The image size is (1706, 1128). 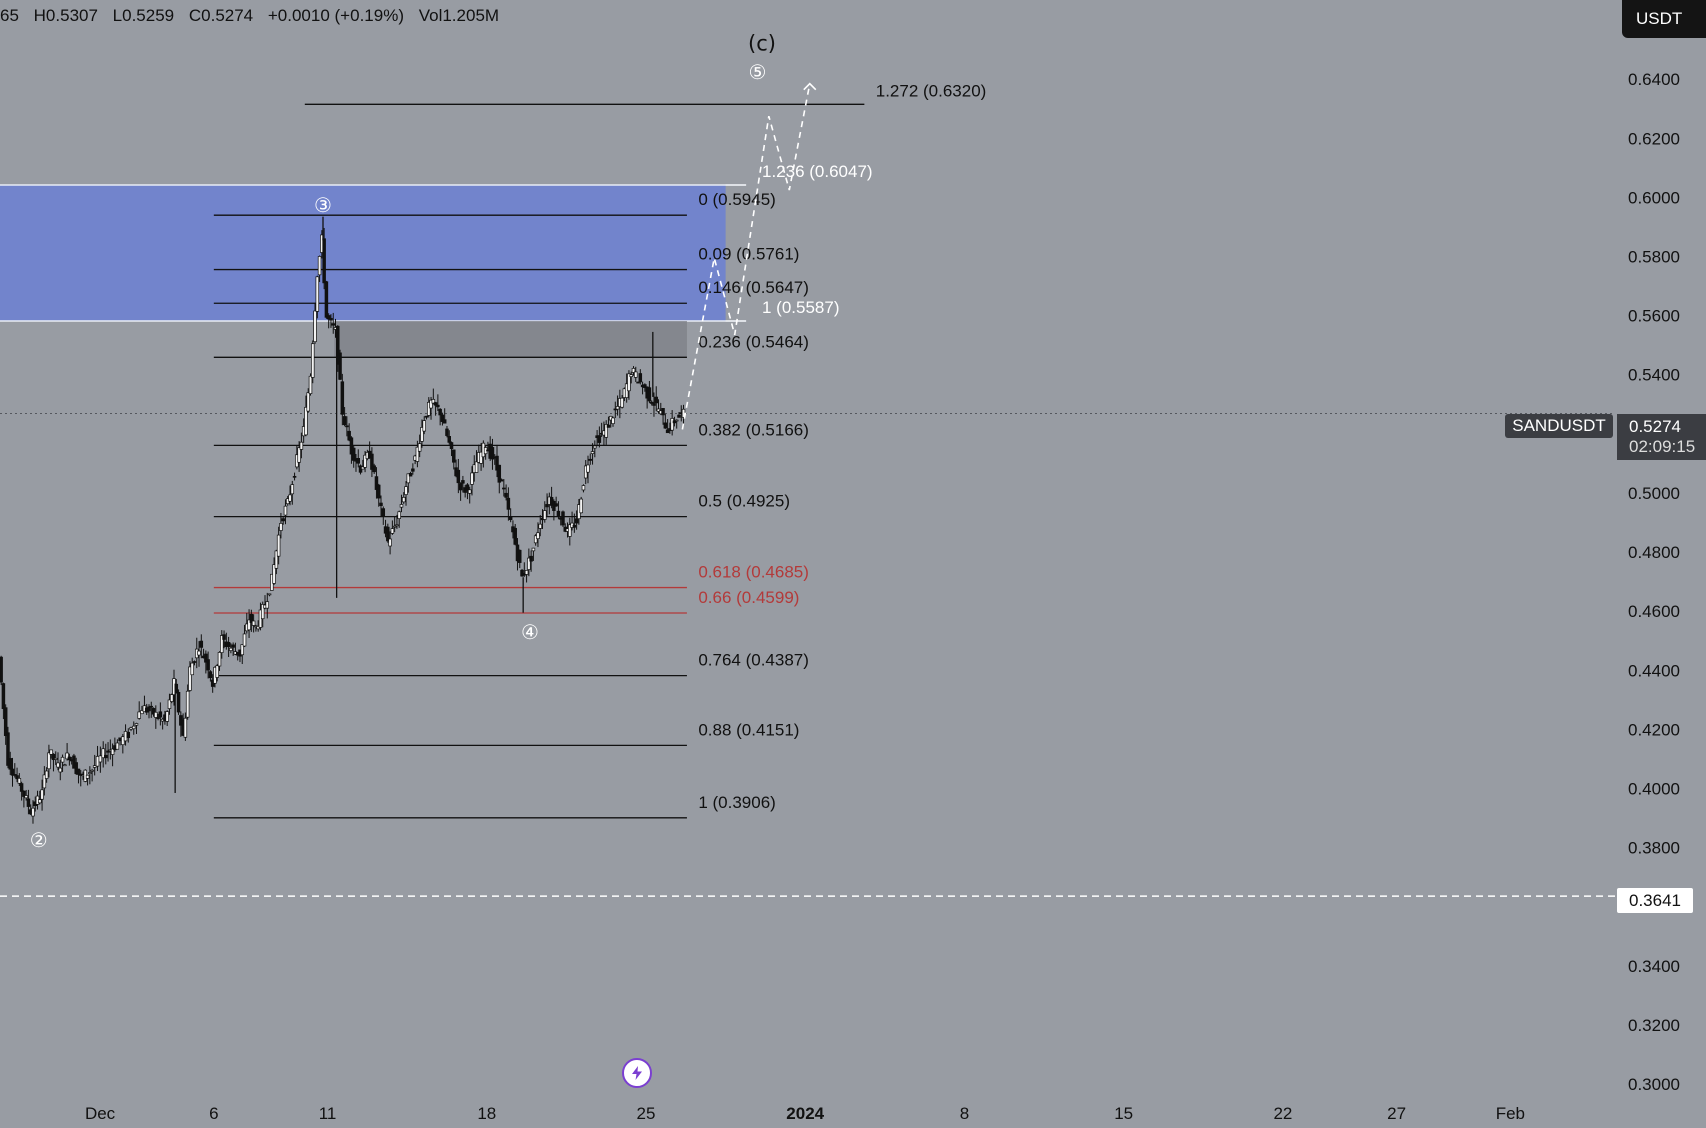 I want to click on last-price-value: 0.5274, so click(x=1655, y=426).